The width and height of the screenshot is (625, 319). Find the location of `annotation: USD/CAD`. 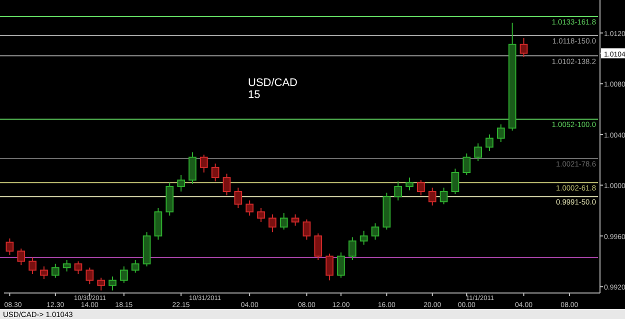

annotation: USD/CAD is located at coordinates (273, 83).